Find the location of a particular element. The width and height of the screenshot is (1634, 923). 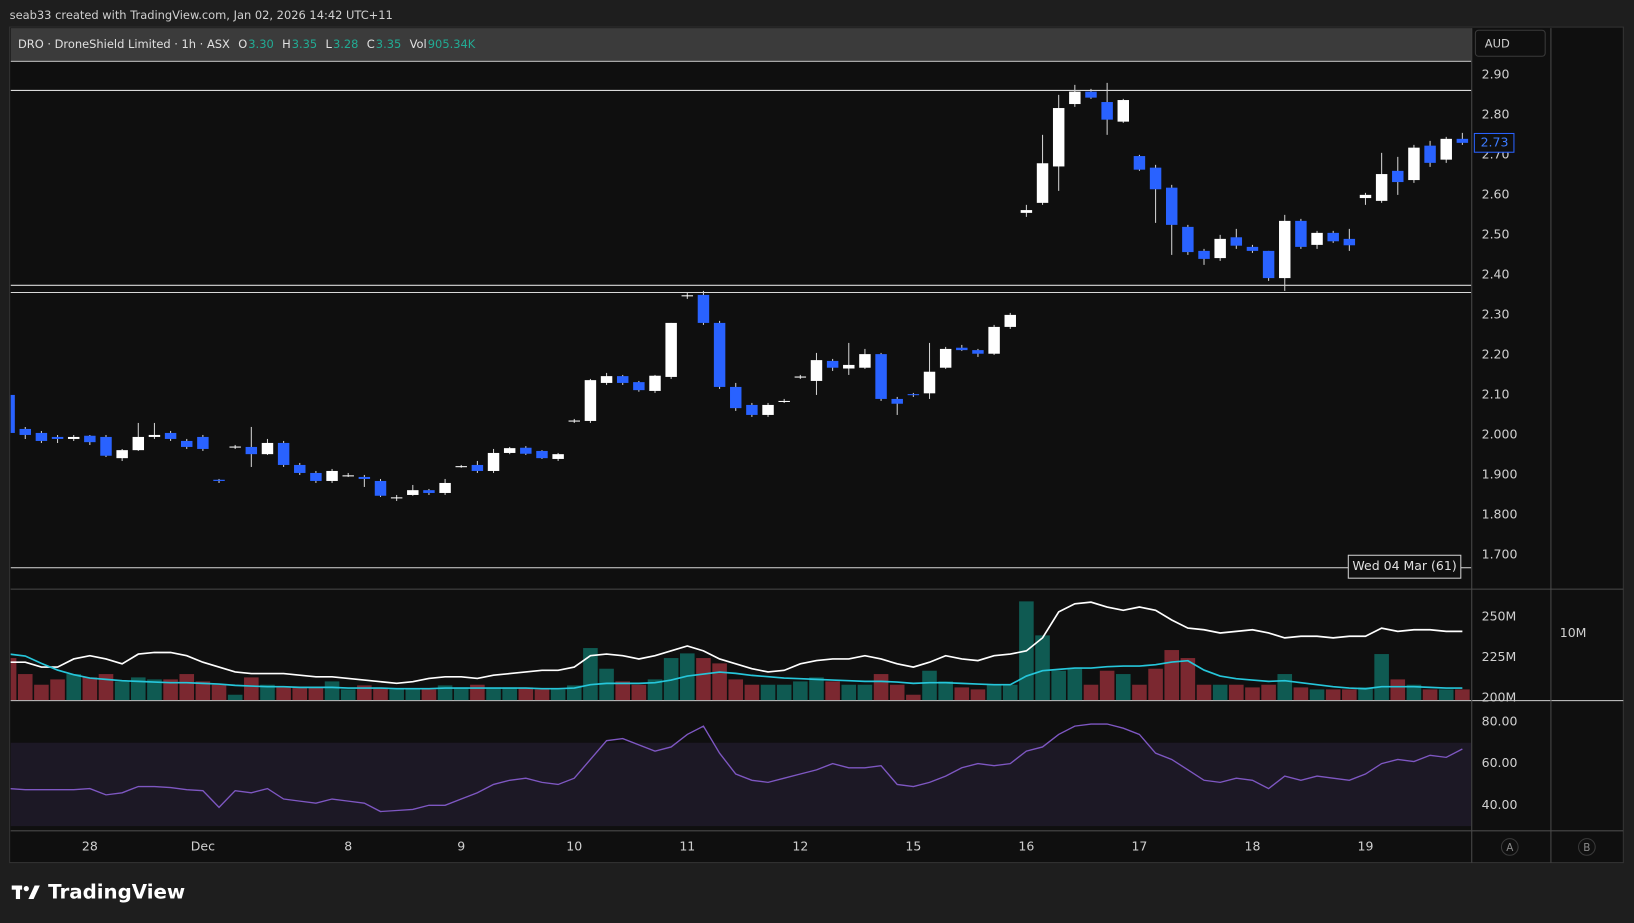

x-tick-label: 19 is located at coordinates (1366, 845).